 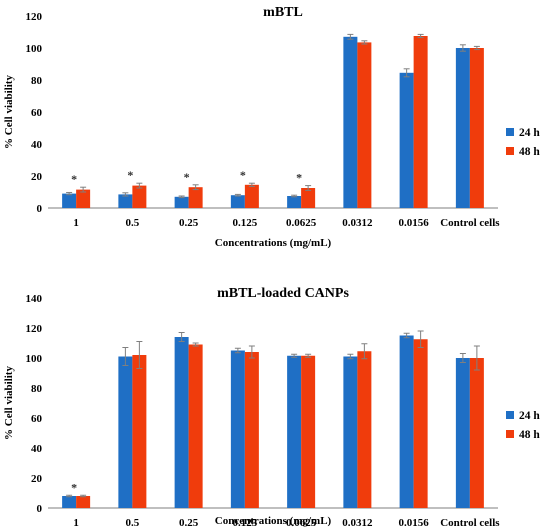 What do you see at coordinates (34, 299) in the screenshot?
I see `y-tick-label: 140` at bounding box center [34, 299].